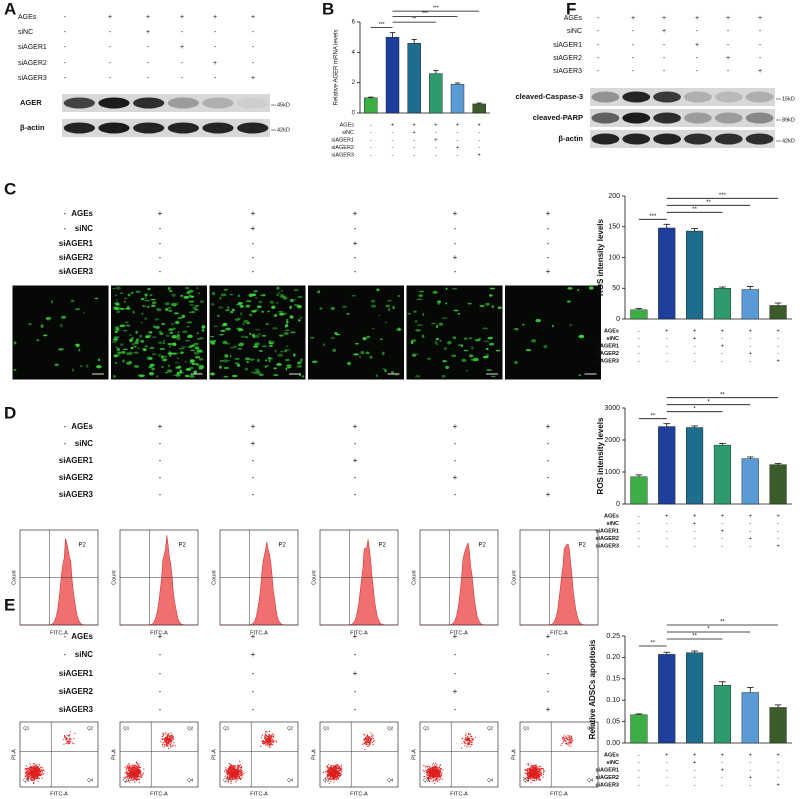 Image resolution: width=800 pixels, height=799 pixels. Describe the element at coordinates (483, 546) in the screenshot. I see `gate-label: P2` at that location.